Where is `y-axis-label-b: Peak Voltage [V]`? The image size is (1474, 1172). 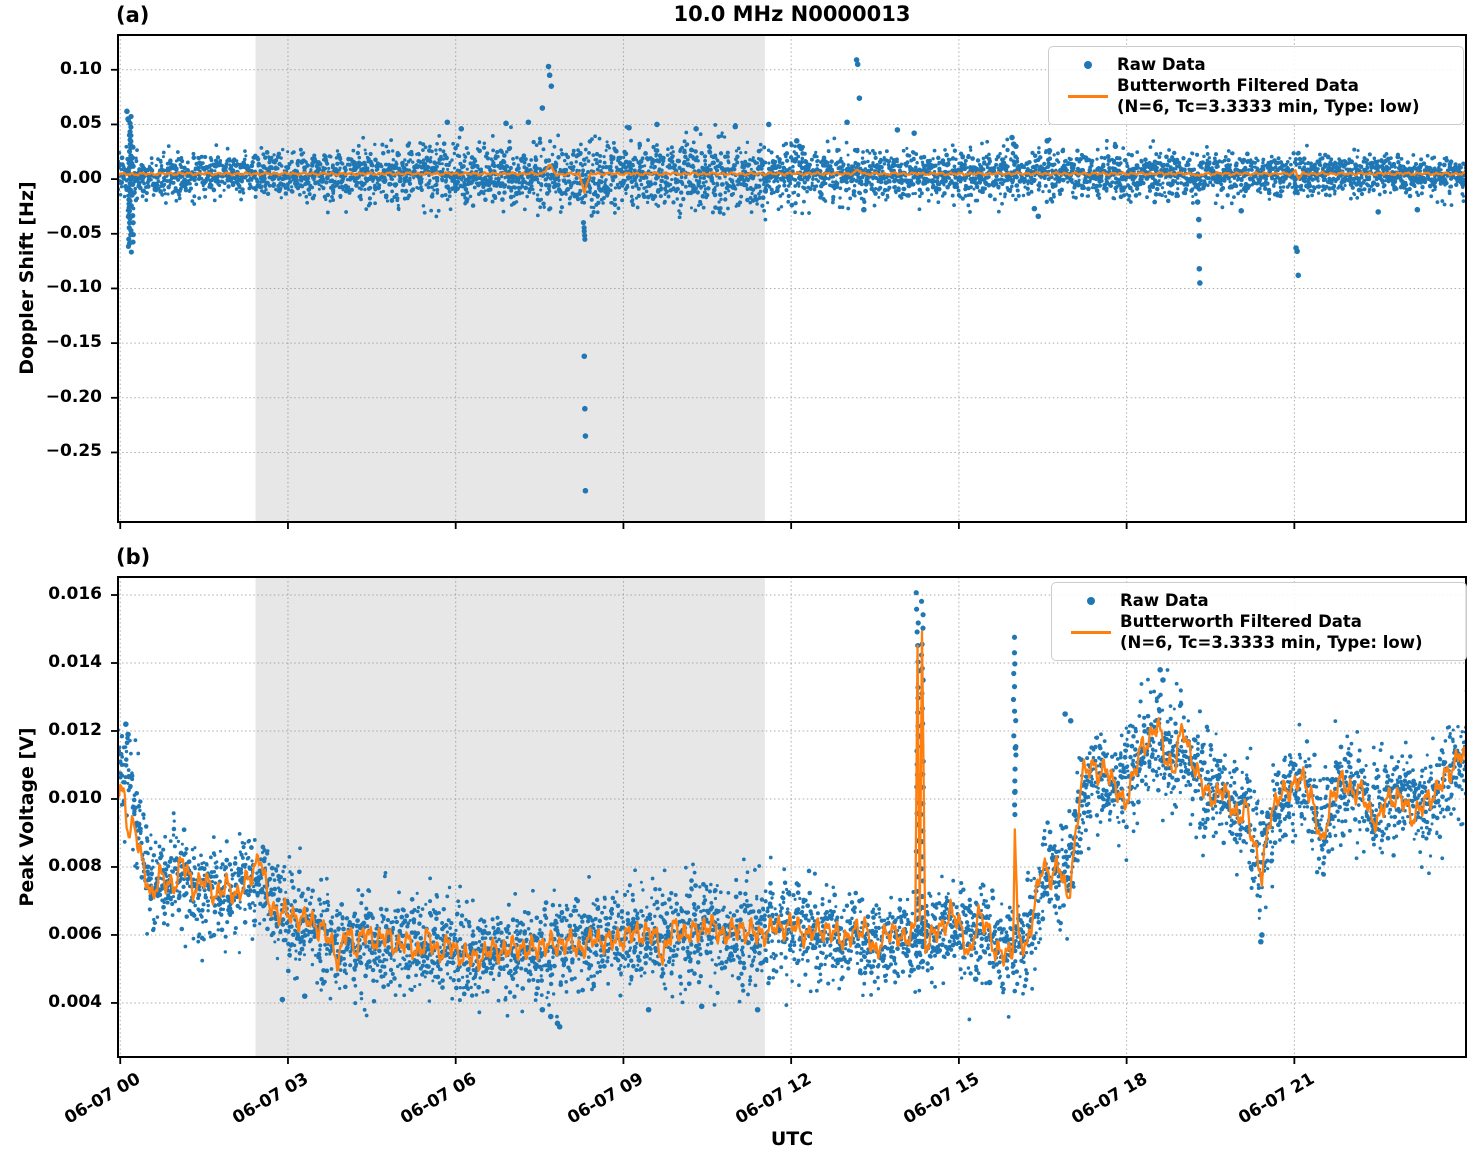 y-axis-label-b: Peak Voltage [V] is located at coordinates (27, 817).